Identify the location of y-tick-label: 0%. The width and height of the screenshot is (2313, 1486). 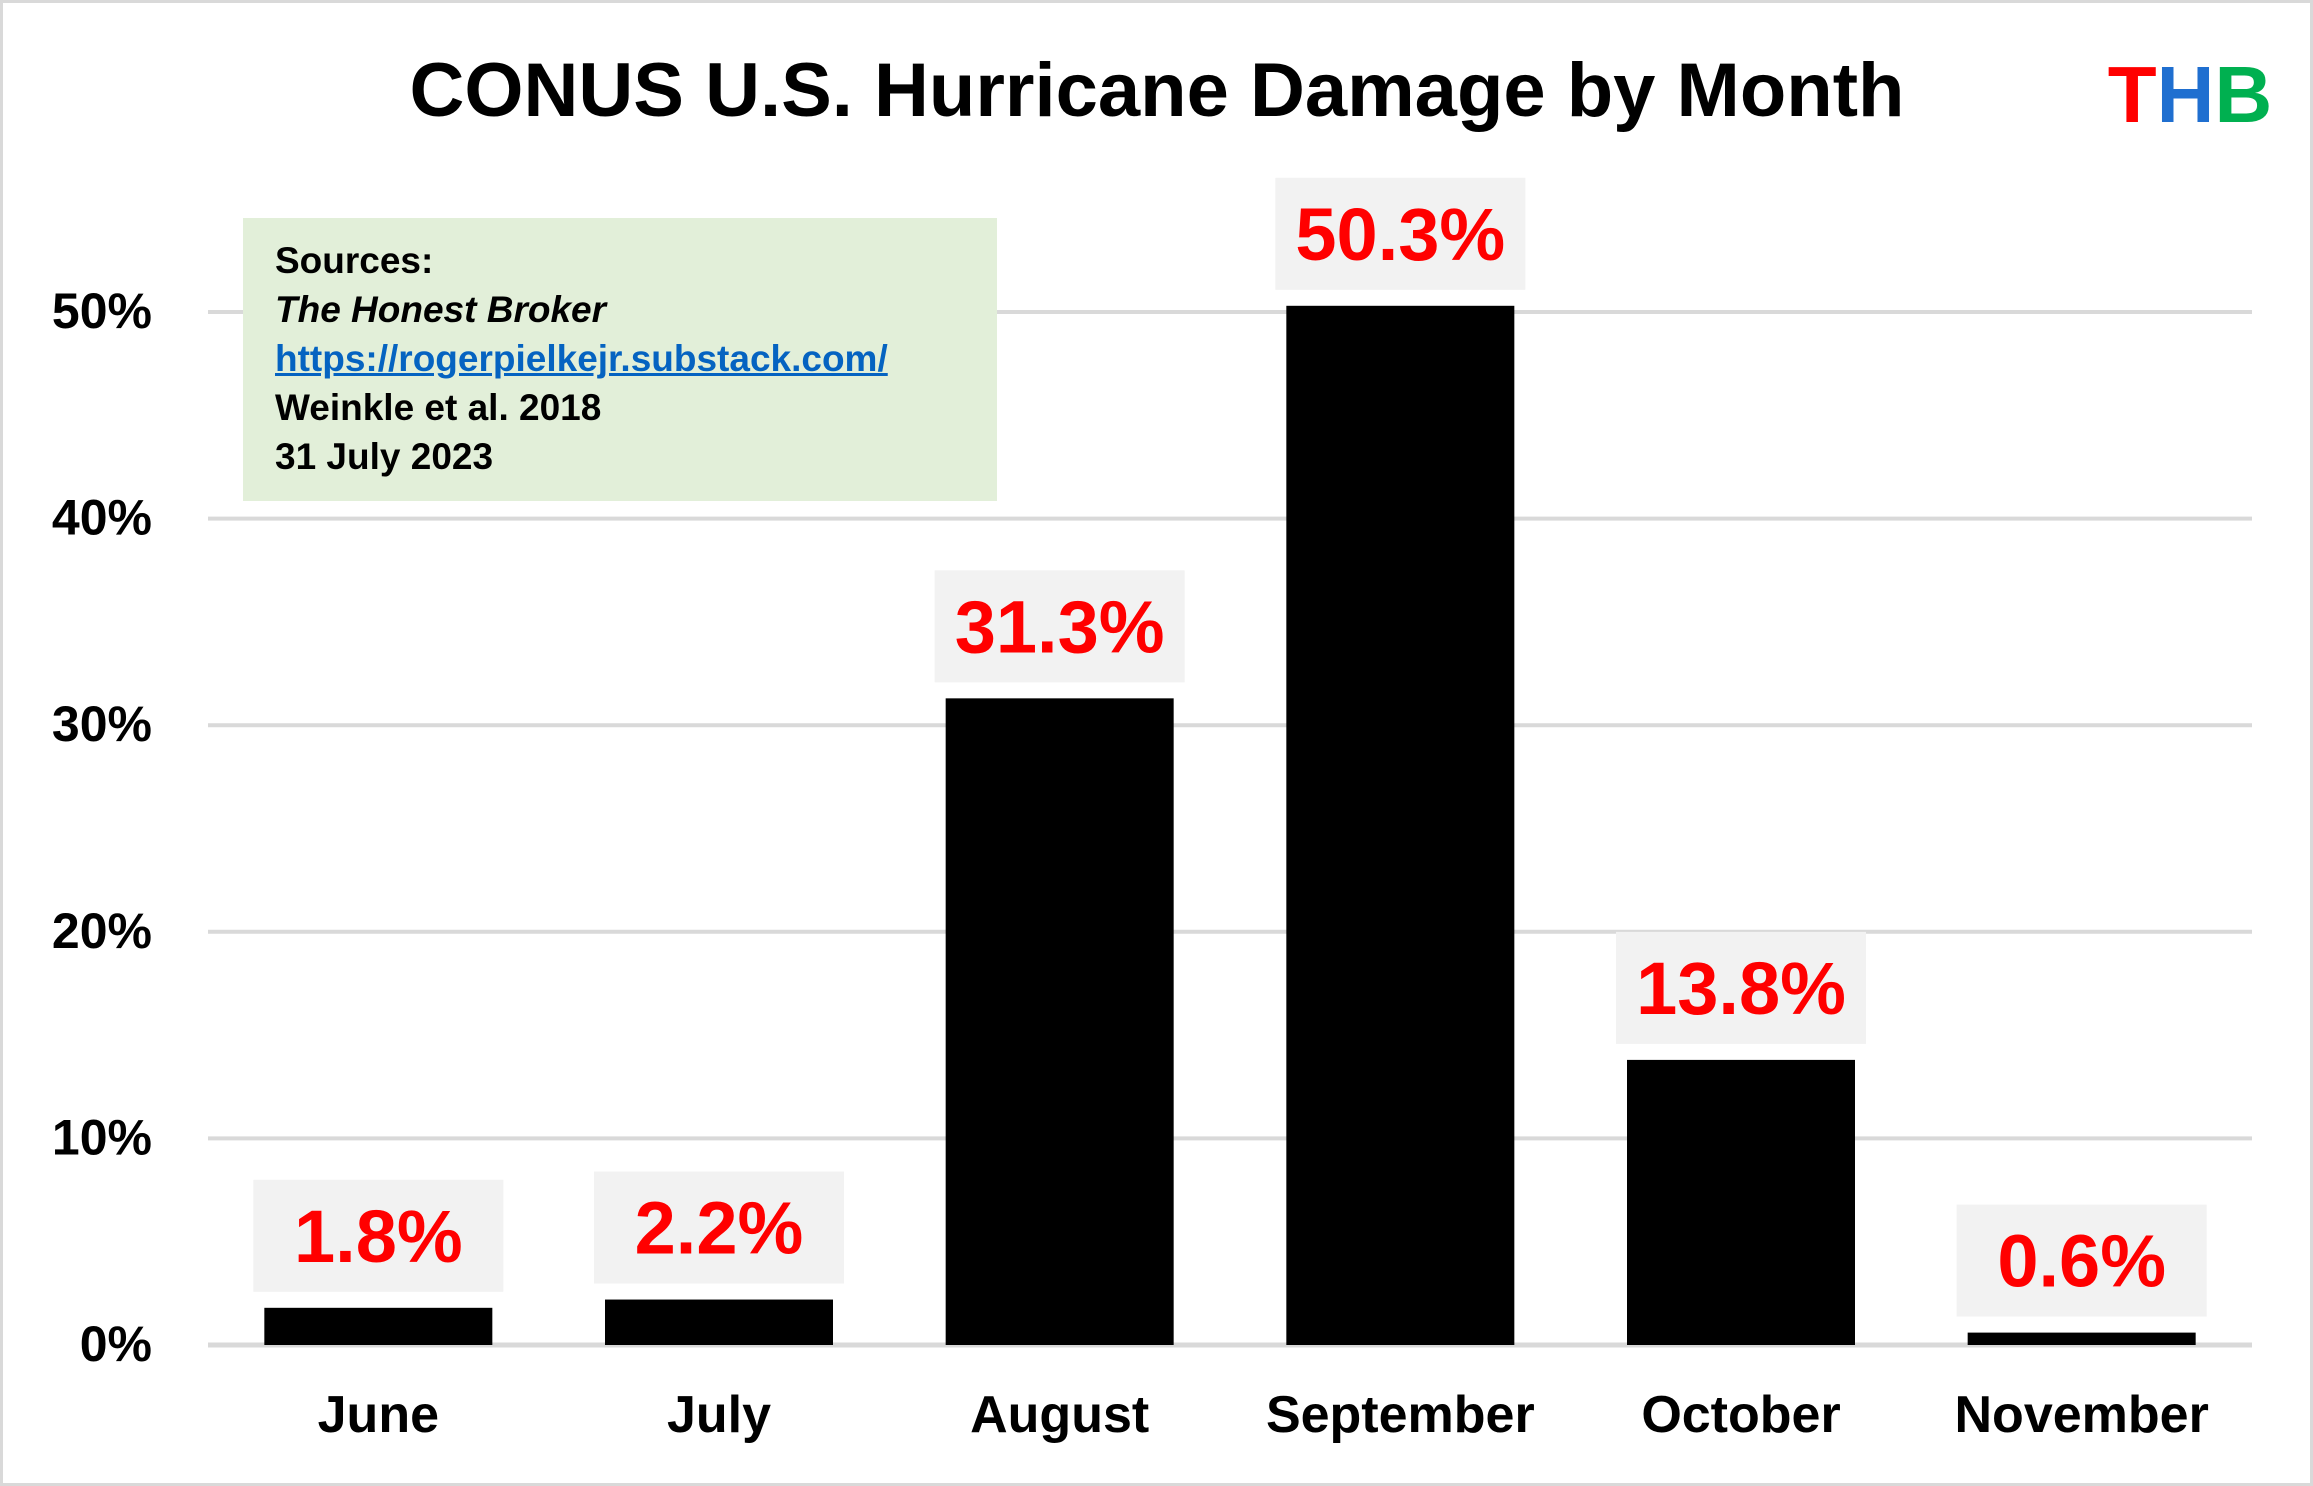
(116, 1344).